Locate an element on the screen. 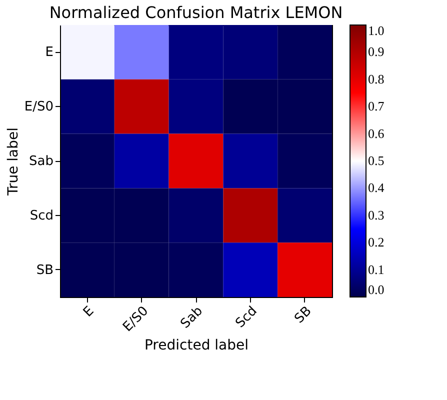 The height and width of the screenshot is (400, 447). x-tick-label: Scd is located at coordinates (246, 318).